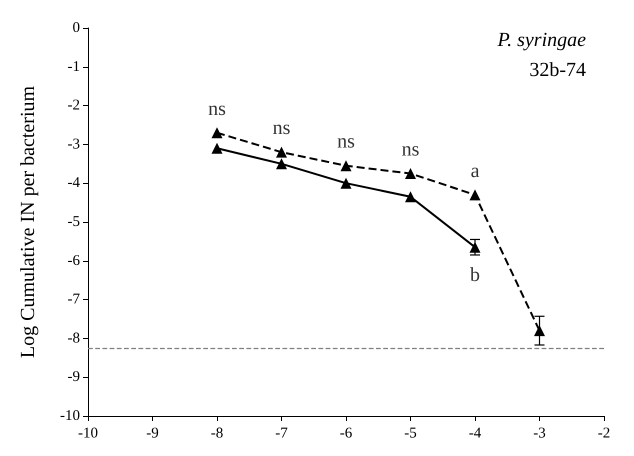  Describe the element at coordinates (475, 171) in the screenshot. I see `annotation: a` at that location.